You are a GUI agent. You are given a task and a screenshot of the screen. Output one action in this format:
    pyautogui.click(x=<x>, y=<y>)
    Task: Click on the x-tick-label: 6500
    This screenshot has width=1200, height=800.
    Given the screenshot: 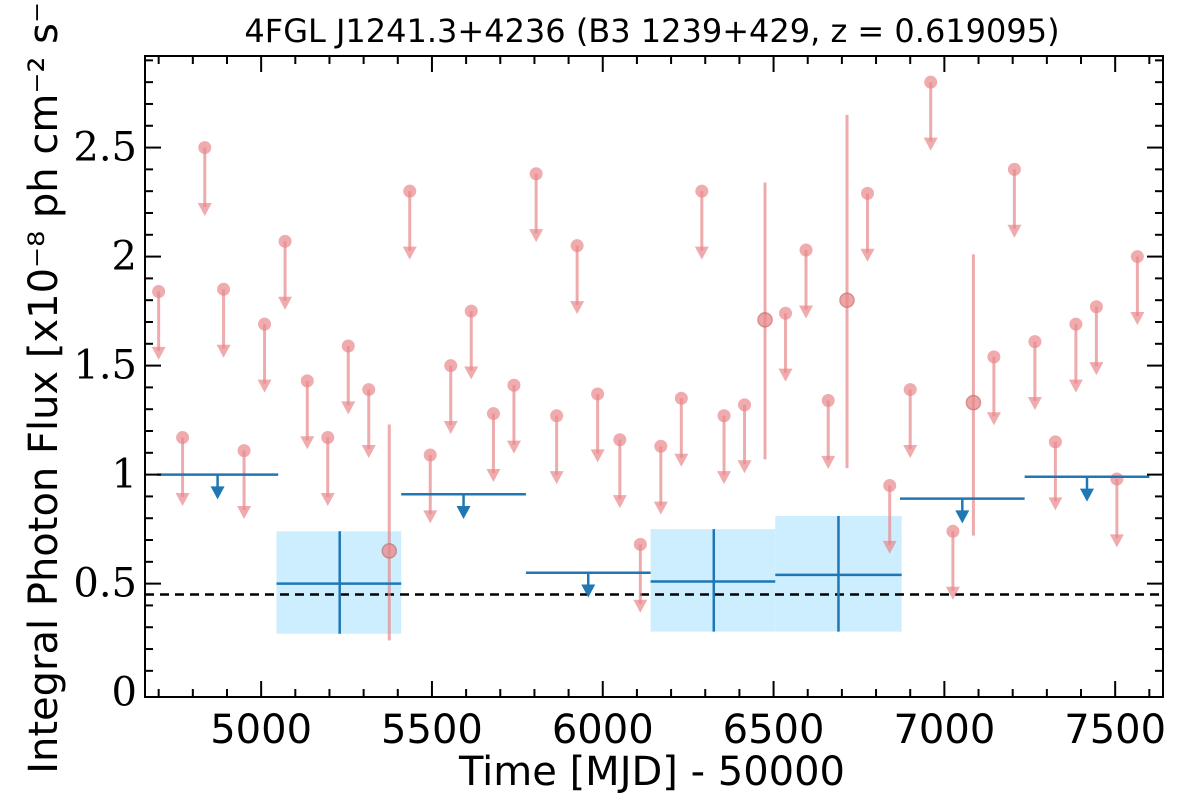 What is the action you would take?
    pyautogui.click(x=774, y=730)
    